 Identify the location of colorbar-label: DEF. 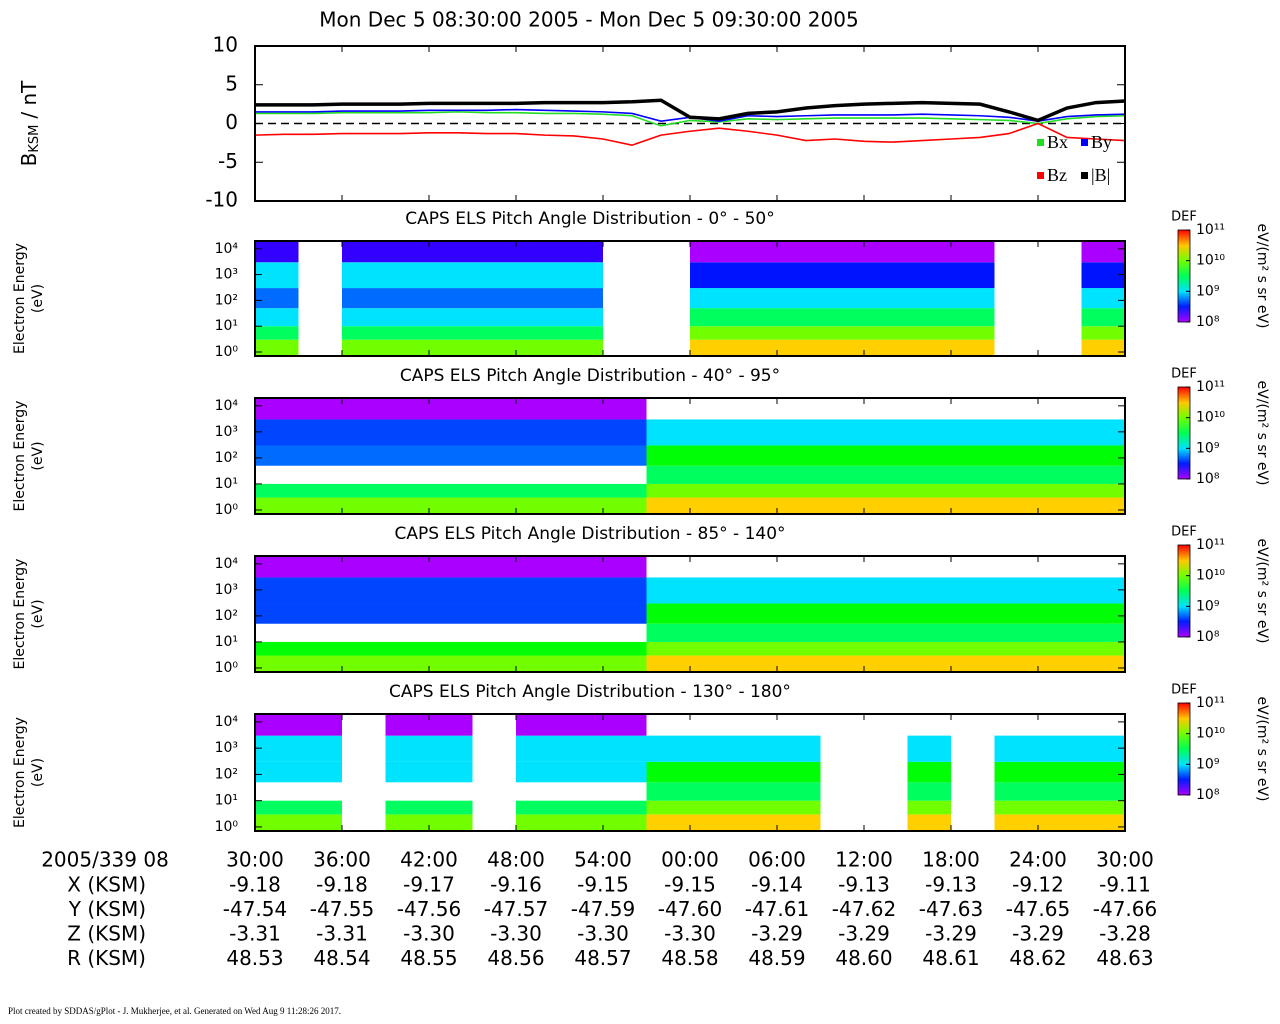
(1184, 532).